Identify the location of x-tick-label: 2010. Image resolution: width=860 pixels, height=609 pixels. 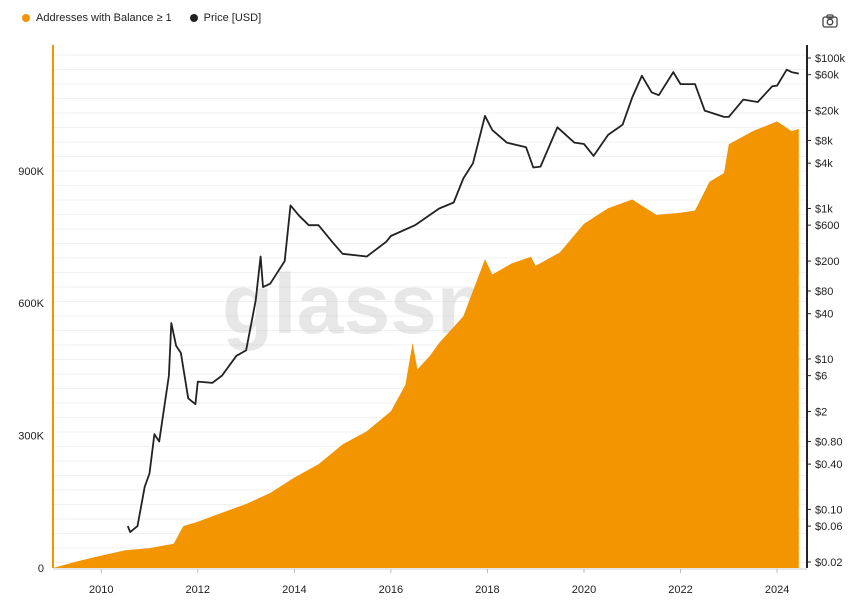
(101, 590).